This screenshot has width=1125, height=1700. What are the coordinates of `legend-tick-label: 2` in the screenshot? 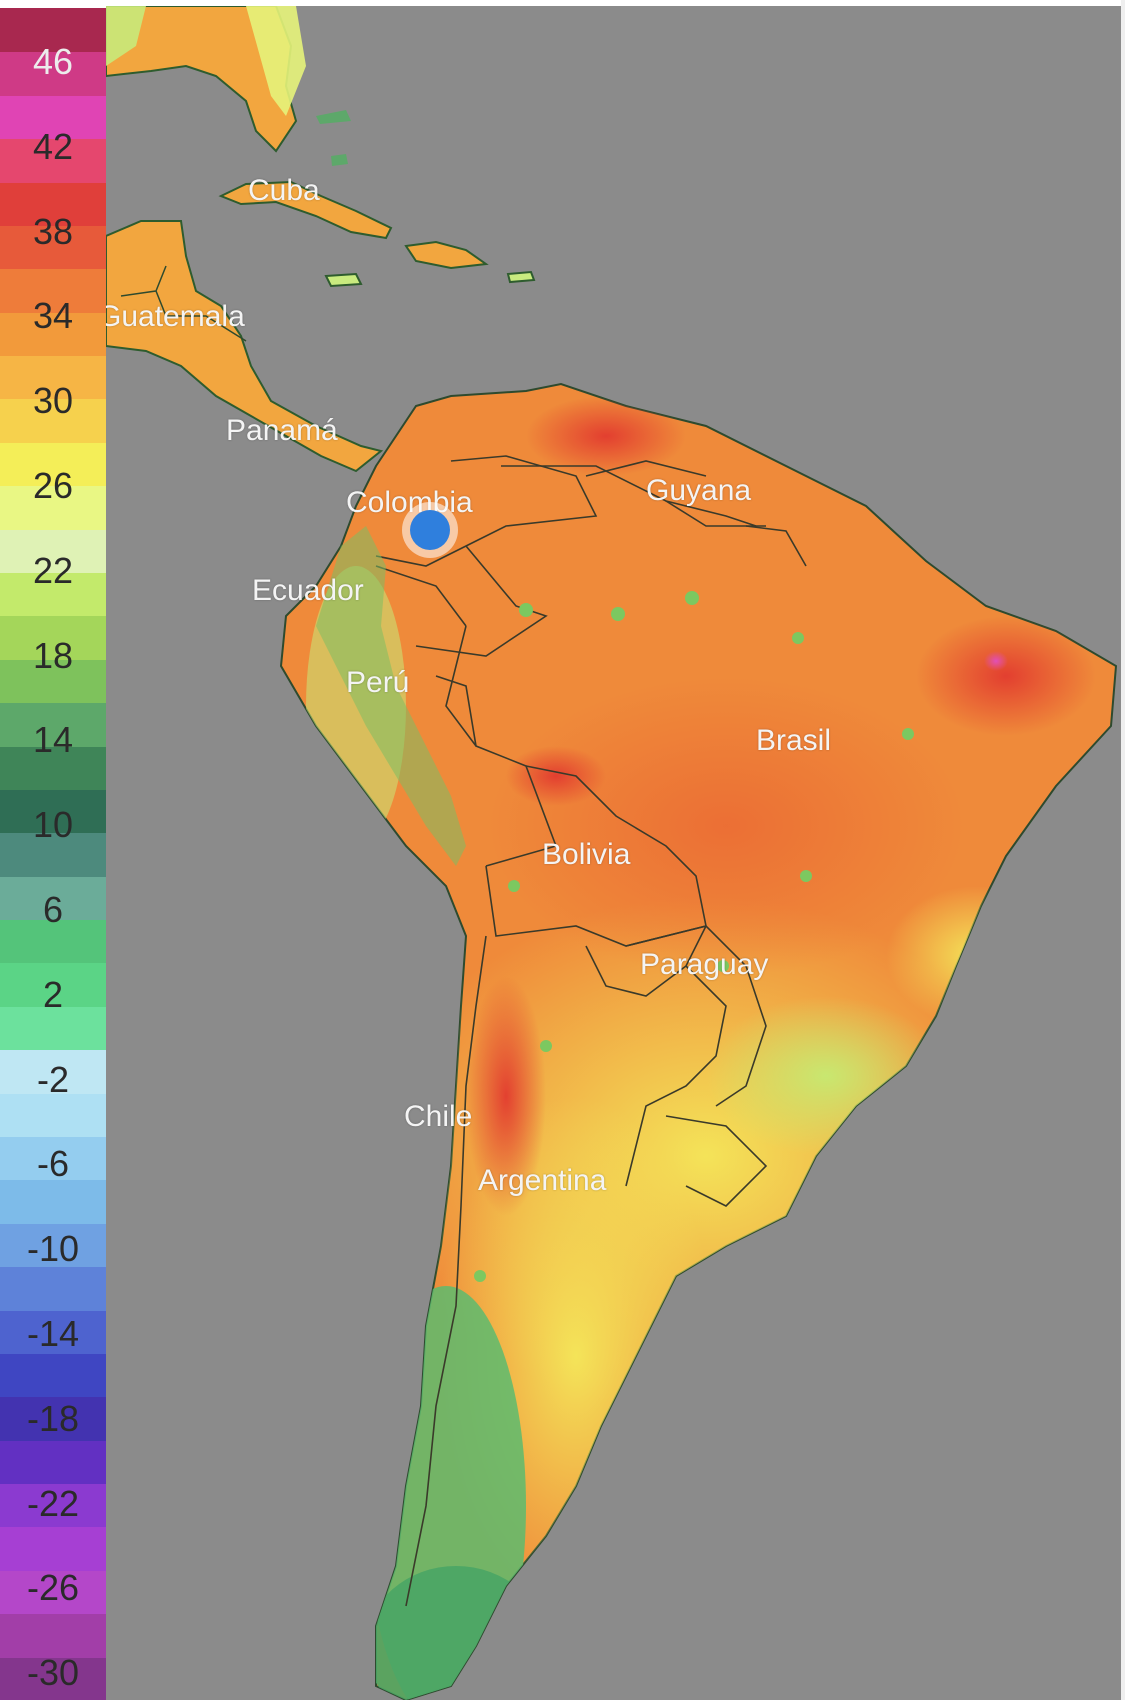 It's located at (53, 994).